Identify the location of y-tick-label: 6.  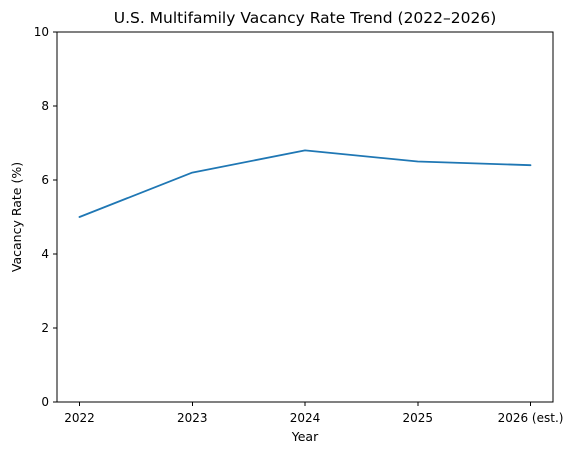
(45, 180).